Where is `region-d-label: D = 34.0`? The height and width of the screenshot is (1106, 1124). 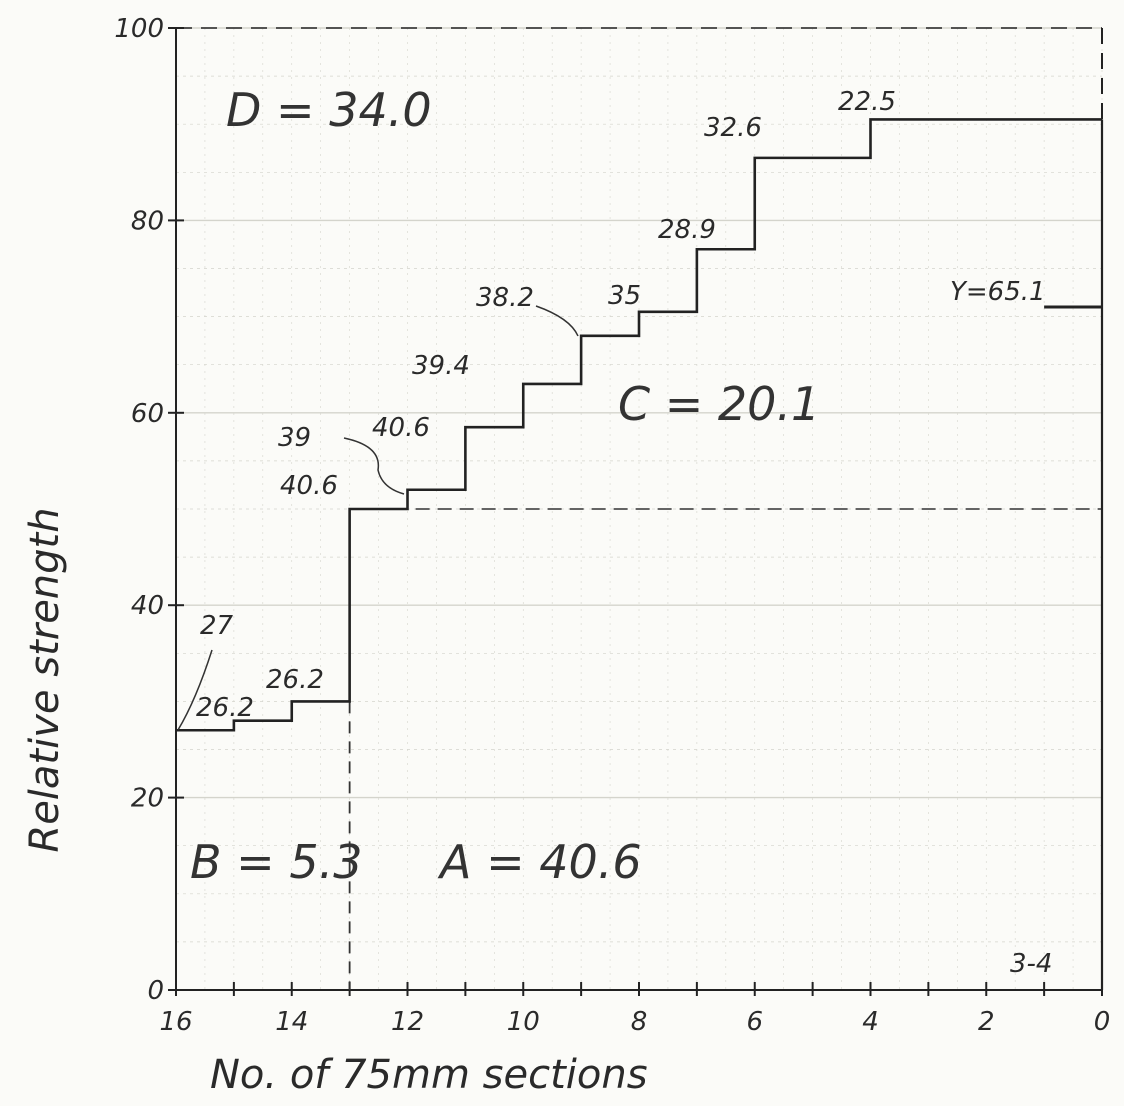 region-d-label: D = 34.0 is located at coordinates (329, 110).